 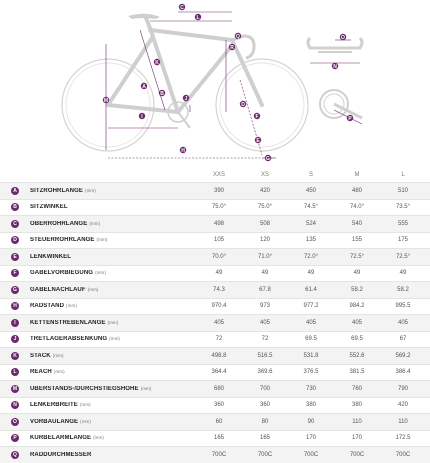 What do you see at coordinates (357, 175) in the screenshot?
I see `size-header: M` at bounding box center [357, 175].